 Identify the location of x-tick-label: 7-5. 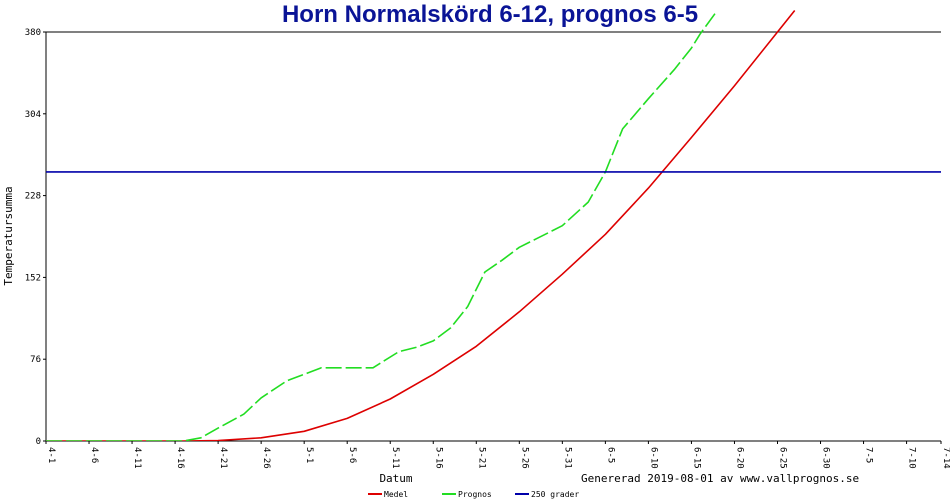
(869, 455).